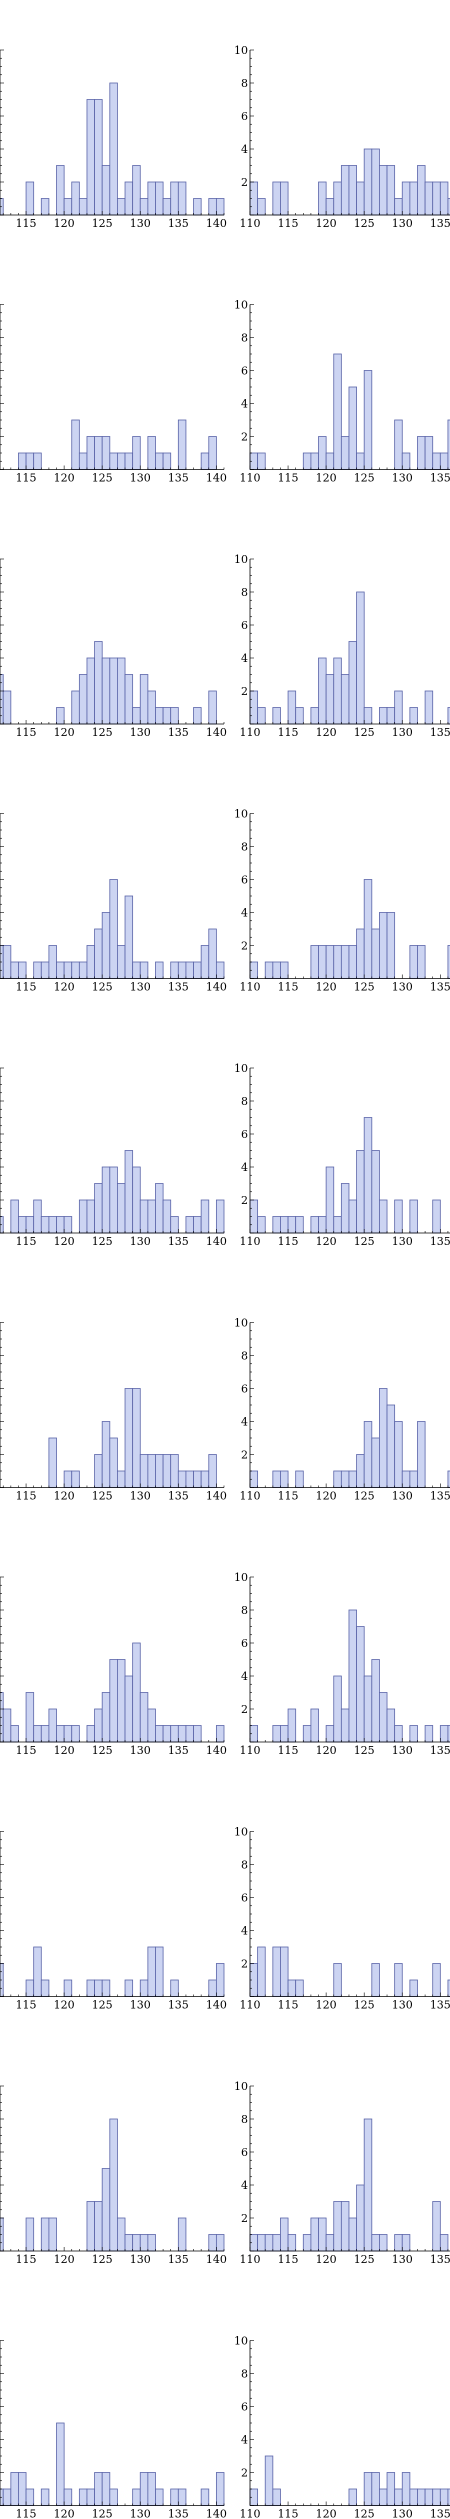  What do you see at coordinates (342, 1410) in the screenshot?
I see `histogram-panel: 110 115 120 125 130 135 2 4 6 8 10` at bounding box center [342, 1410].